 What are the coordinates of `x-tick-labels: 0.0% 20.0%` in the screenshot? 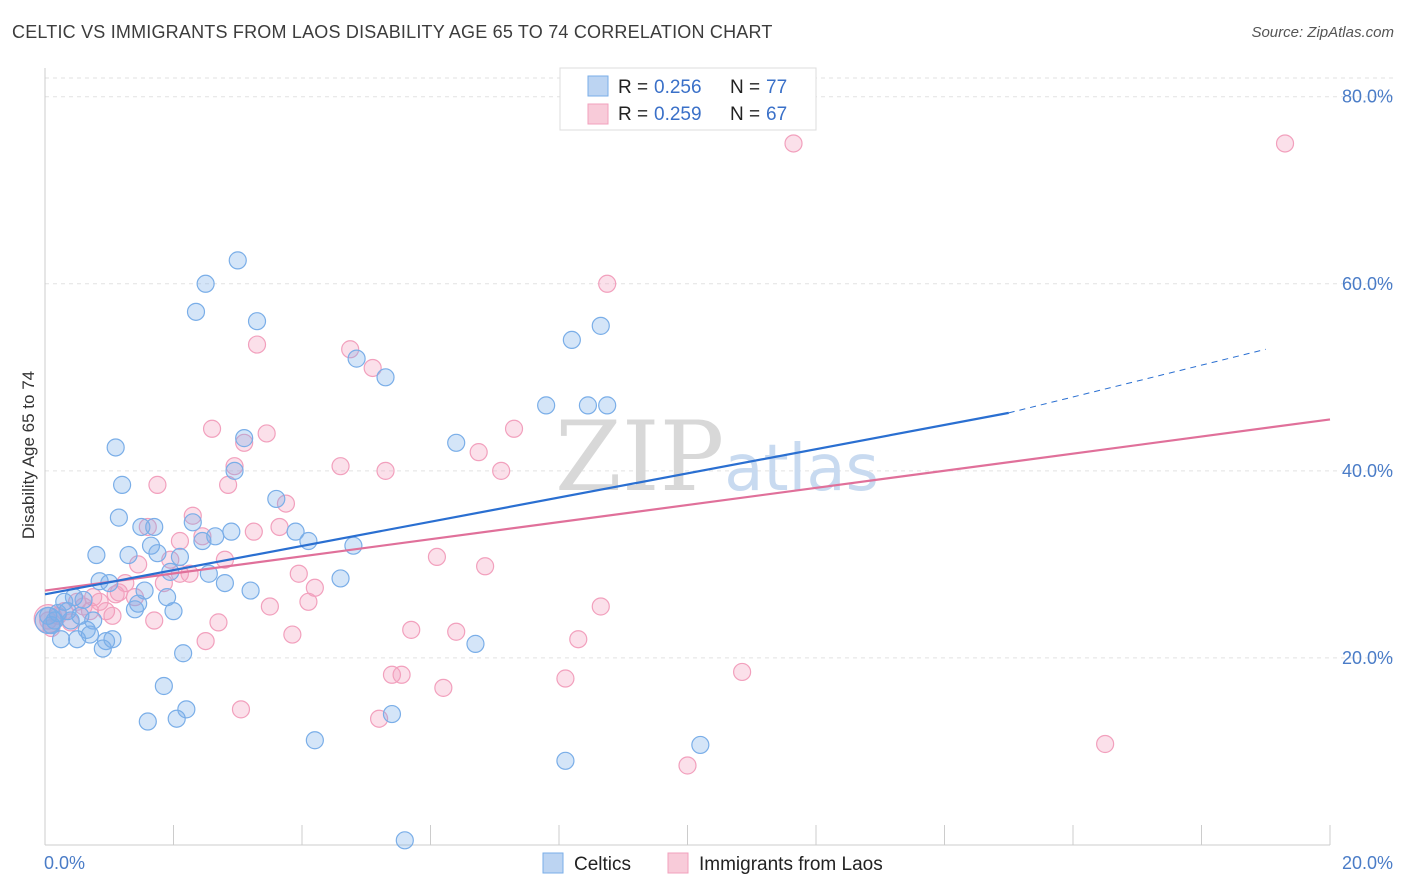 It's located at (718, 863).